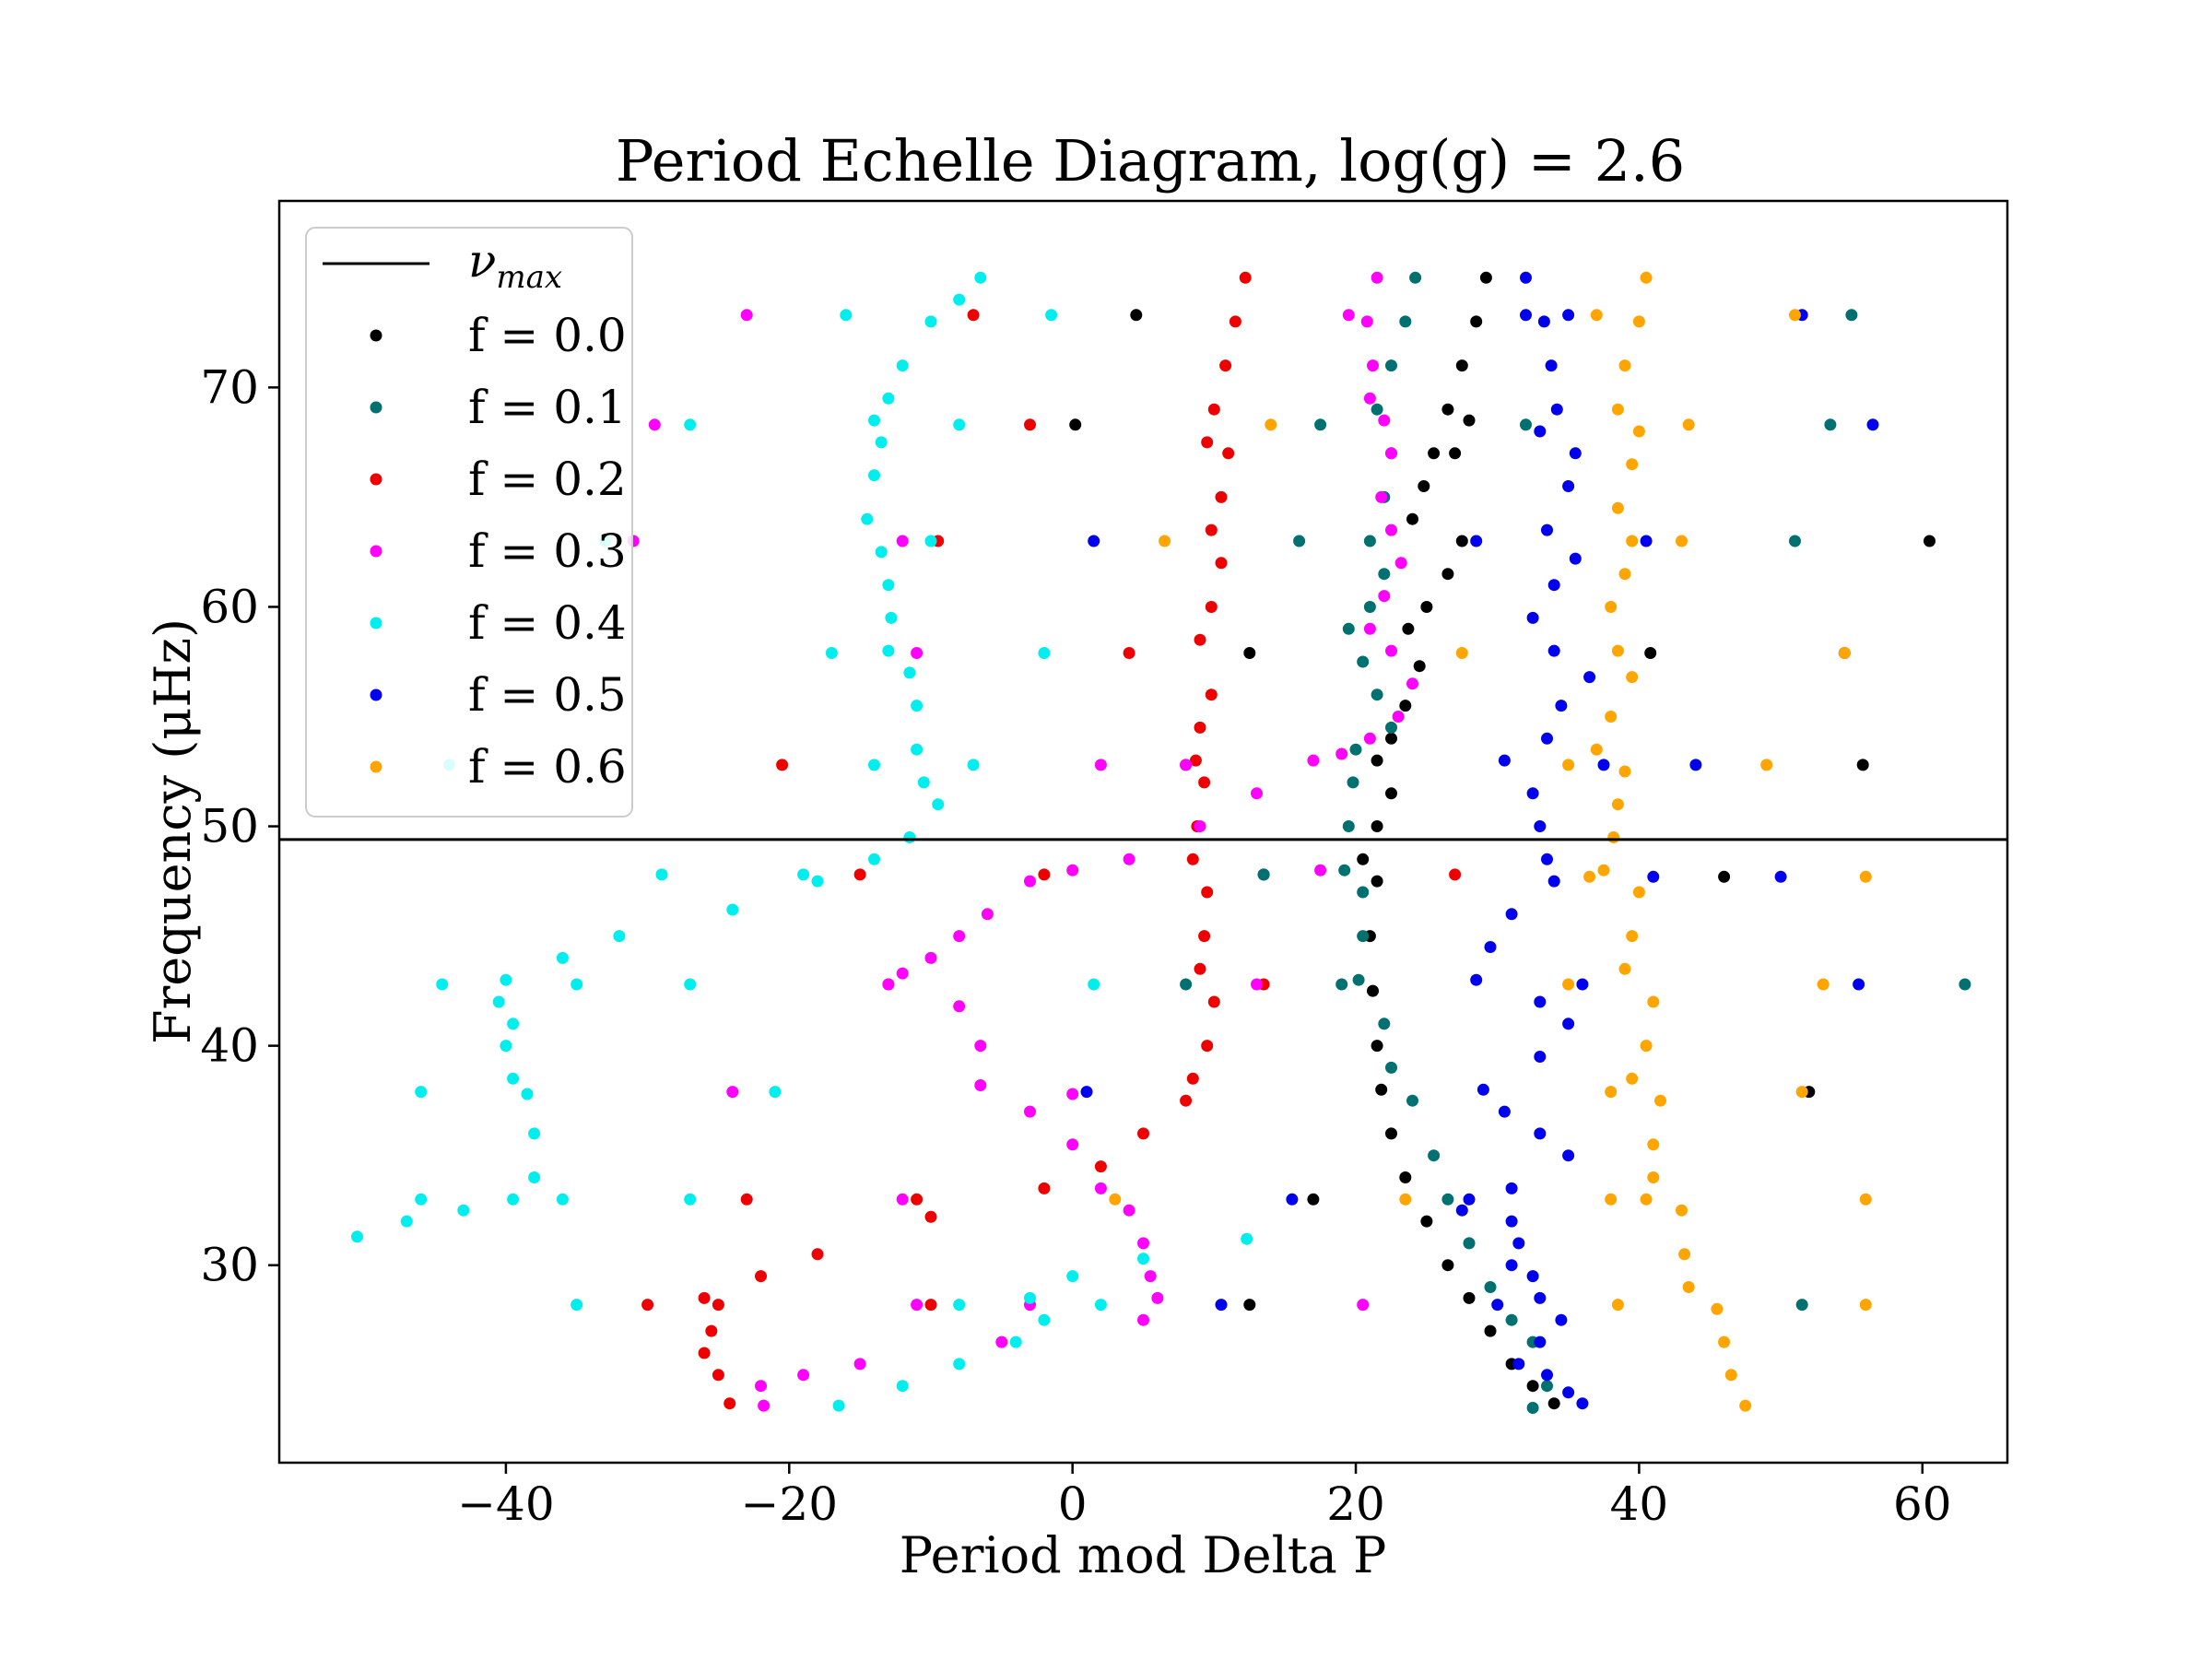  What do you see at coordinates (529, 277) in the screenshot?
I see `legend-nu-max-subscript: max` at bounding box center [529, 277].